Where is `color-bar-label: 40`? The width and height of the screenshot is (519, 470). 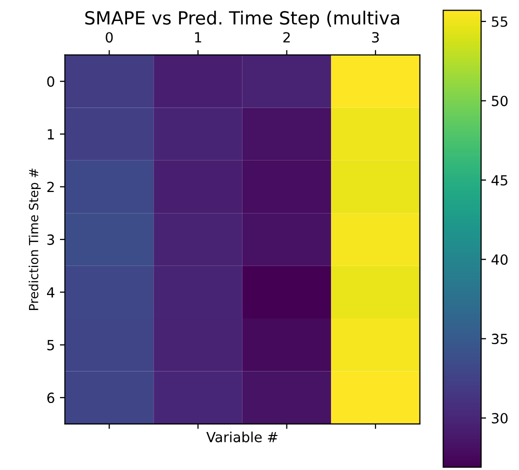 color-bar-label: 40 is located at coordinates (500, 259).